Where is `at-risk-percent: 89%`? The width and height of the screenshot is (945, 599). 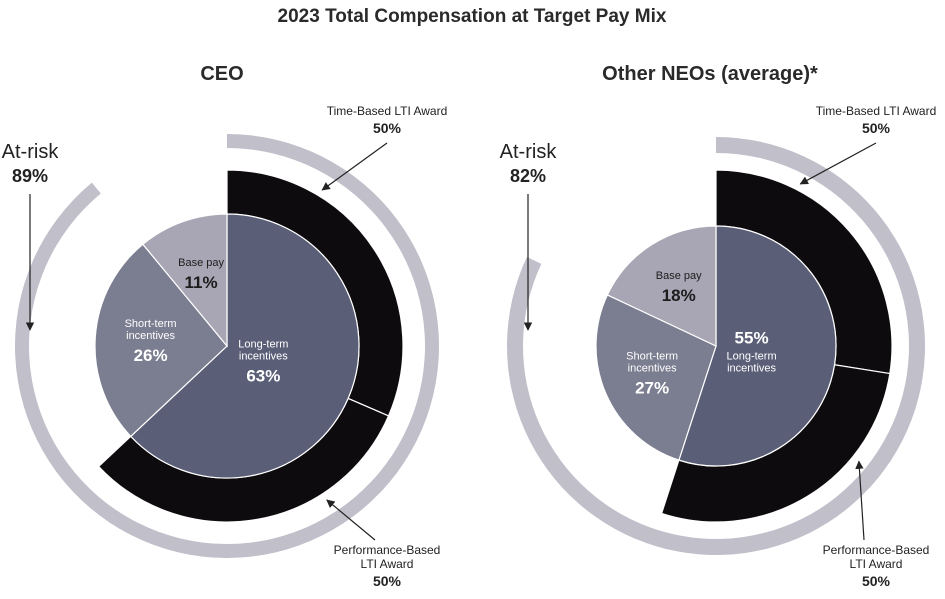 at-risk-percent: 89% is located at coordinates (30, 176).